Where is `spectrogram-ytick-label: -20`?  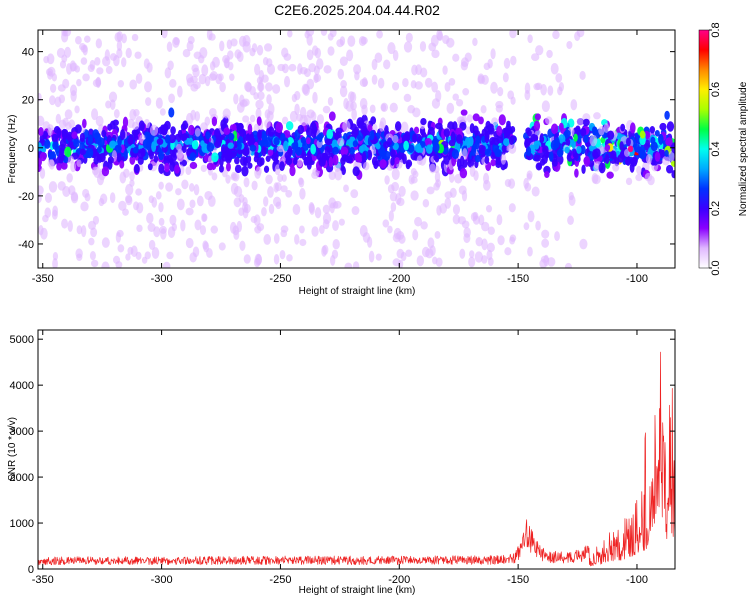 spectrogram-ytick-label: -20 is located at coordinates (26, 197).